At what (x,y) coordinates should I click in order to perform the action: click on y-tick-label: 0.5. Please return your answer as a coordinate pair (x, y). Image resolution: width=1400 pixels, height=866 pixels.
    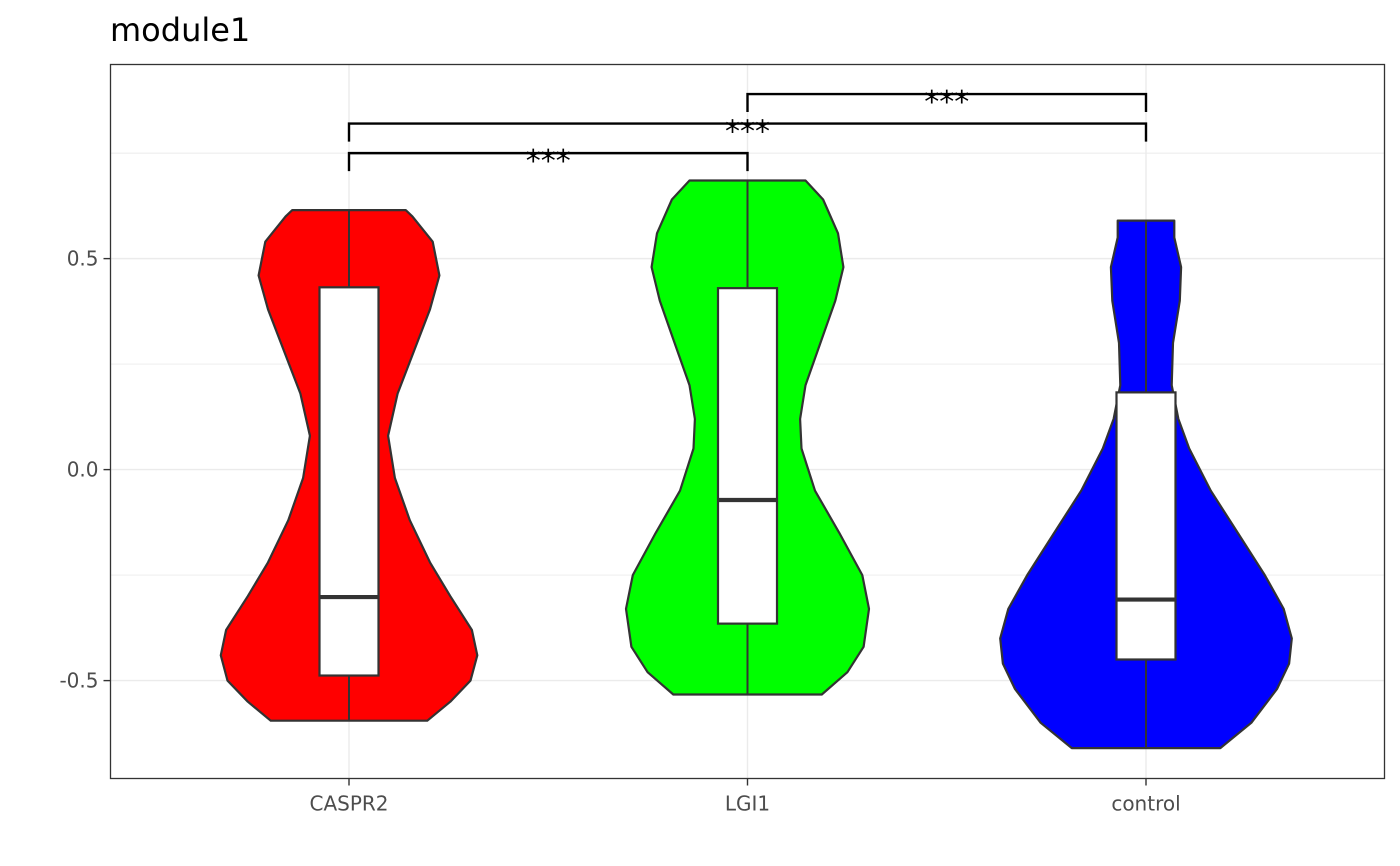
    Looking at the image, I should click on (83, 259).